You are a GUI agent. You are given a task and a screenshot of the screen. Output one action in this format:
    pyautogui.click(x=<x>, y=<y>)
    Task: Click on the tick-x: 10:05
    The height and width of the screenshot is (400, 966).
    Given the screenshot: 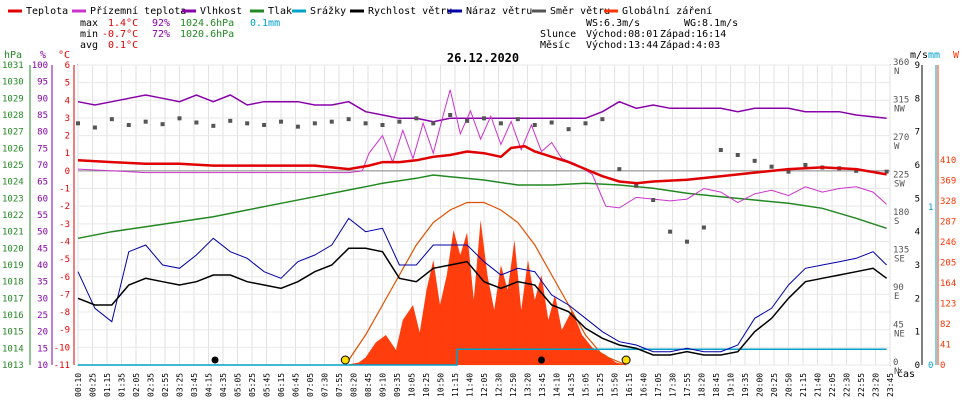 What is the action you would take?
    pyautogui.click(x=412, y=385)
    